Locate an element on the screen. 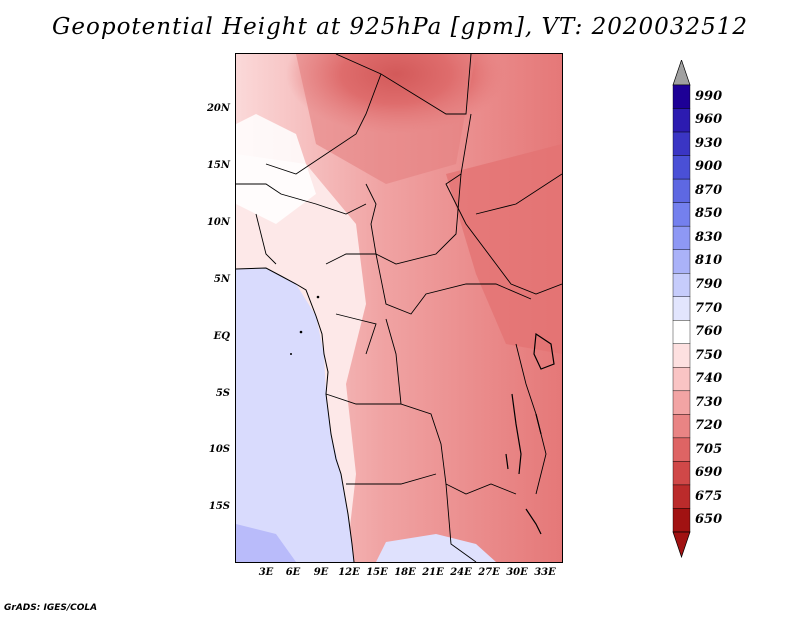  lat-label: 5S is located at coordinates (222, 393).